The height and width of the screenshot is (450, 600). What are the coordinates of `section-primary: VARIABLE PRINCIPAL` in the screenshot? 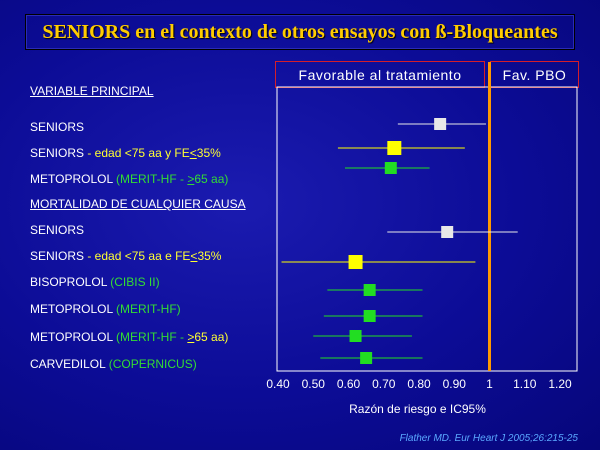 It's located at (92, 91).